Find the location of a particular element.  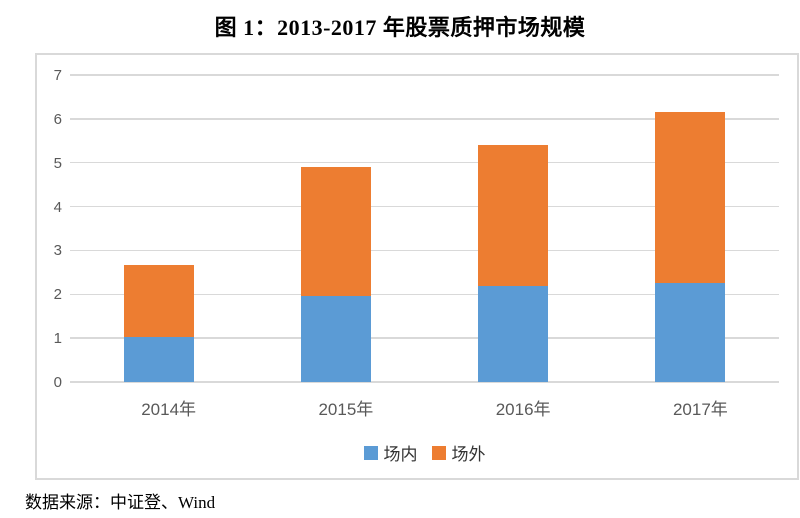

legend-item-场外: 场外 is located at coordinates (458, 452).